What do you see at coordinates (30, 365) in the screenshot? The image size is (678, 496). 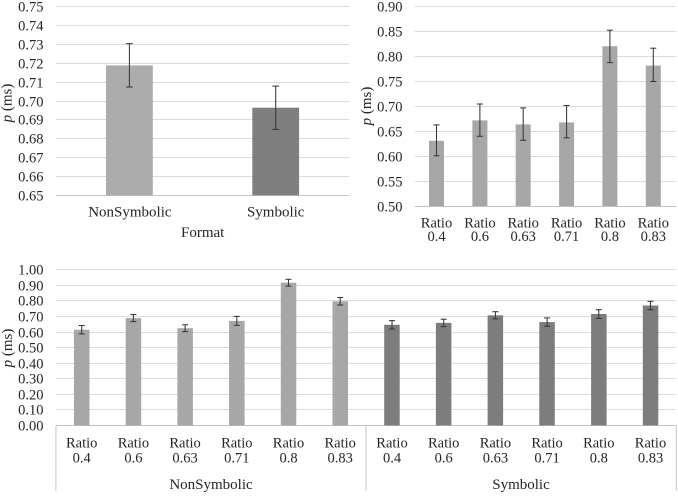 I see `svg-text: 0.40` at bounding box center [30, 365].